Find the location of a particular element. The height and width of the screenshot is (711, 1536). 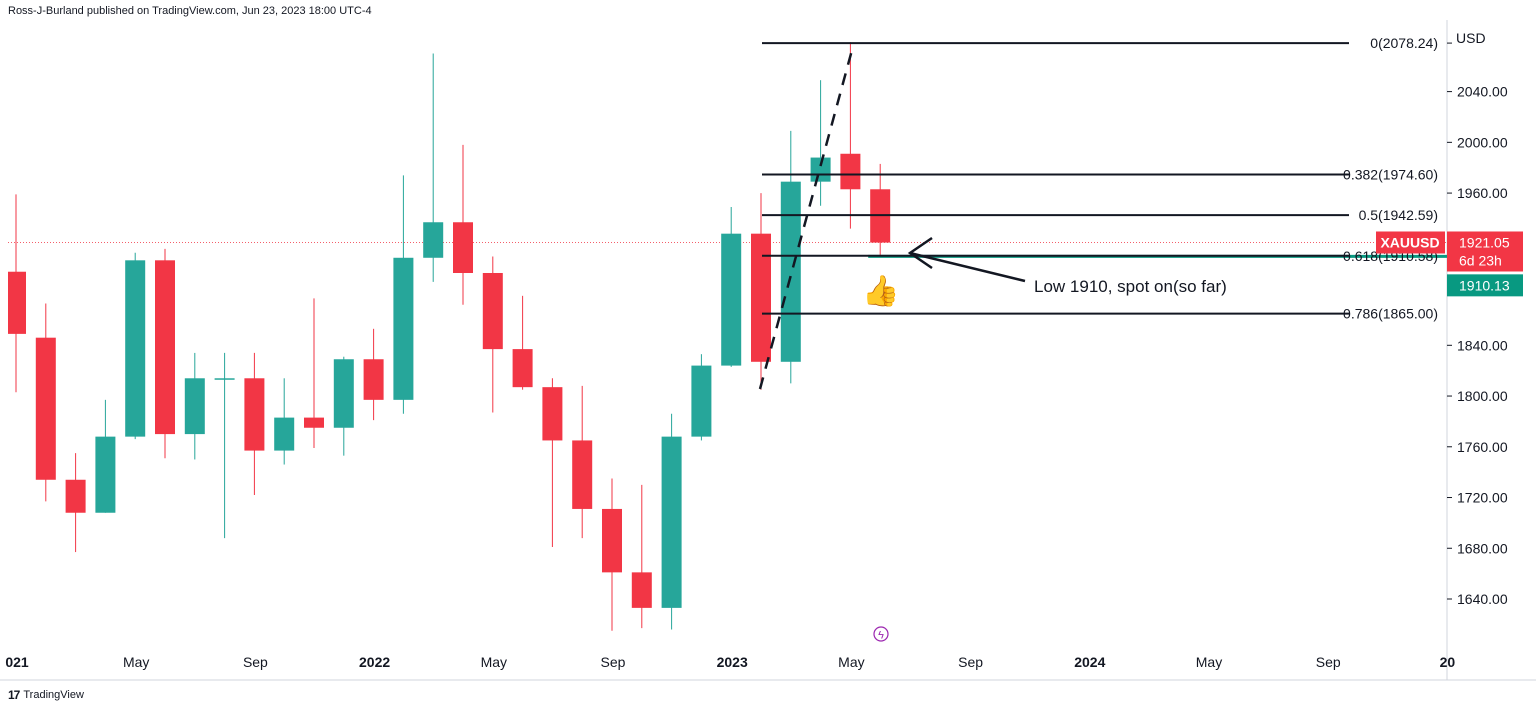

support-price-badge is located at coordinates (1485, 285).